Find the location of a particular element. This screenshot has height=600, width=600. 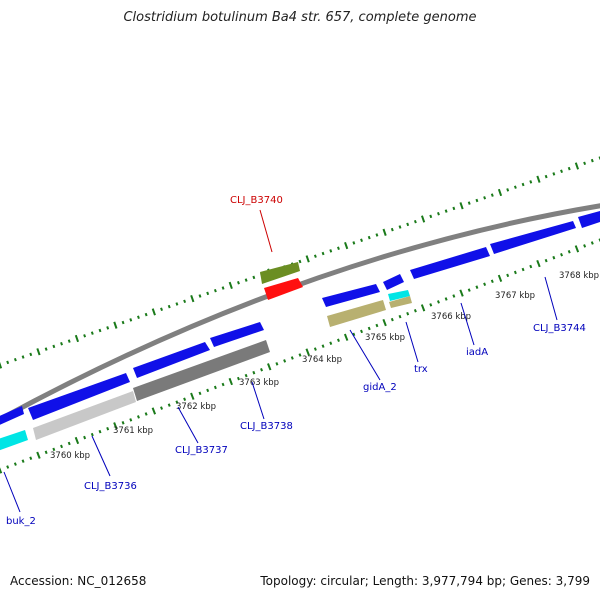

gene-label: CLJ_B3736 is located at coordinates (110, 486).